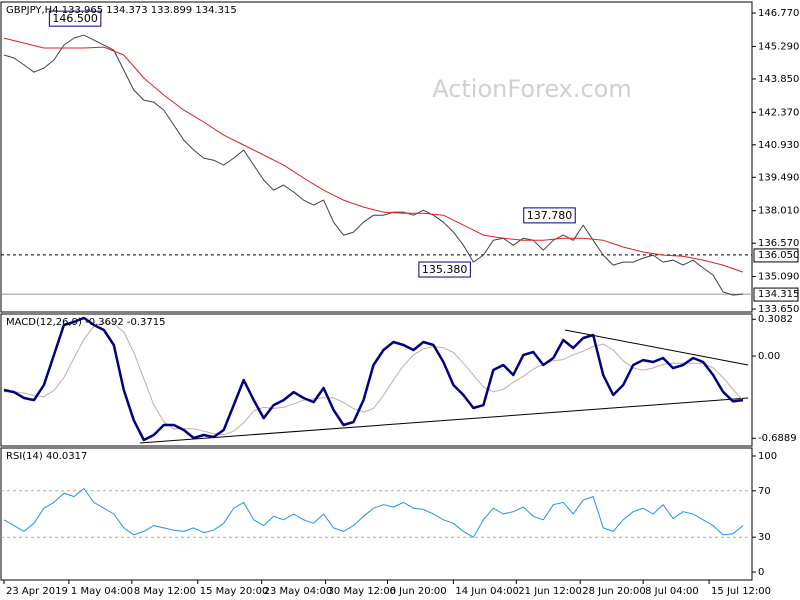 The image size is (800, 600). I want to click on y-tick-label: 133.650, so click(778, 309).